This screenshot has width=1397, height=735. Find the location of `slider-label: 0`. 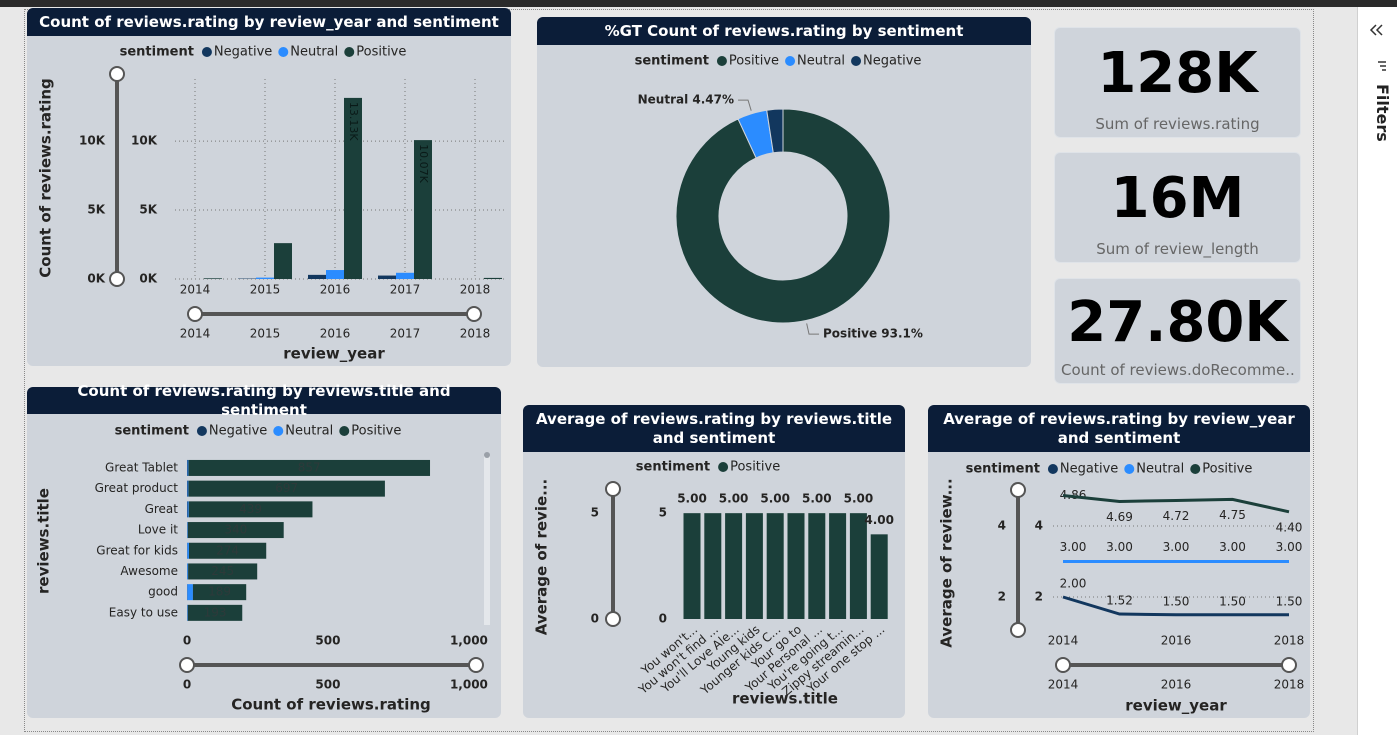

slider-label: 0 is located at coordinates (187, 685).